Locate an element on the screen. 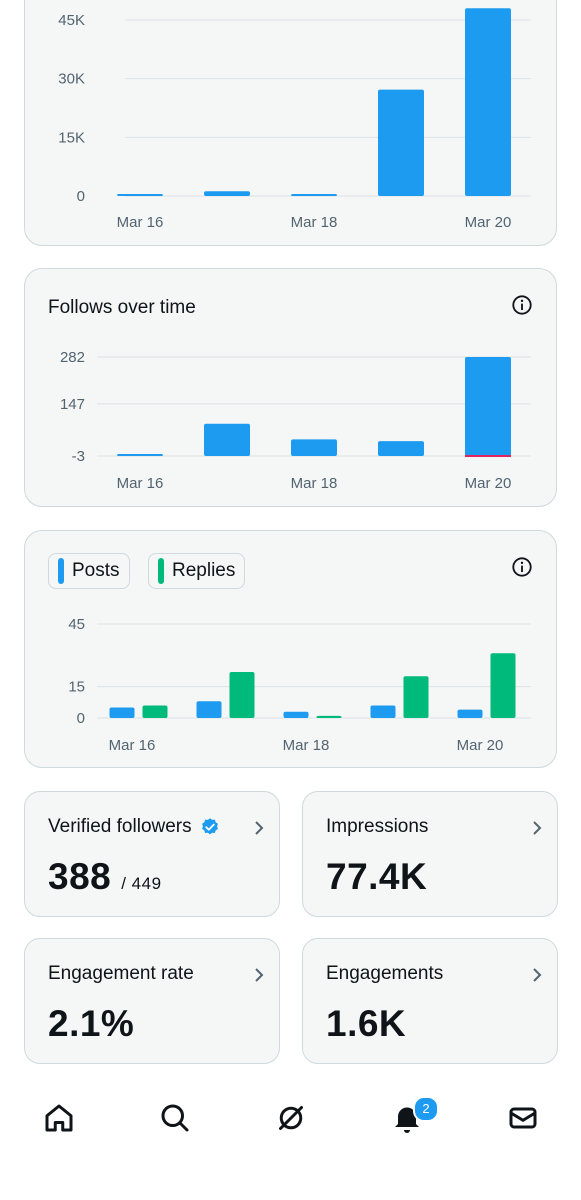 This screenshot has width=581, height=1200. search-icon is located at coordinates (175, 1118).